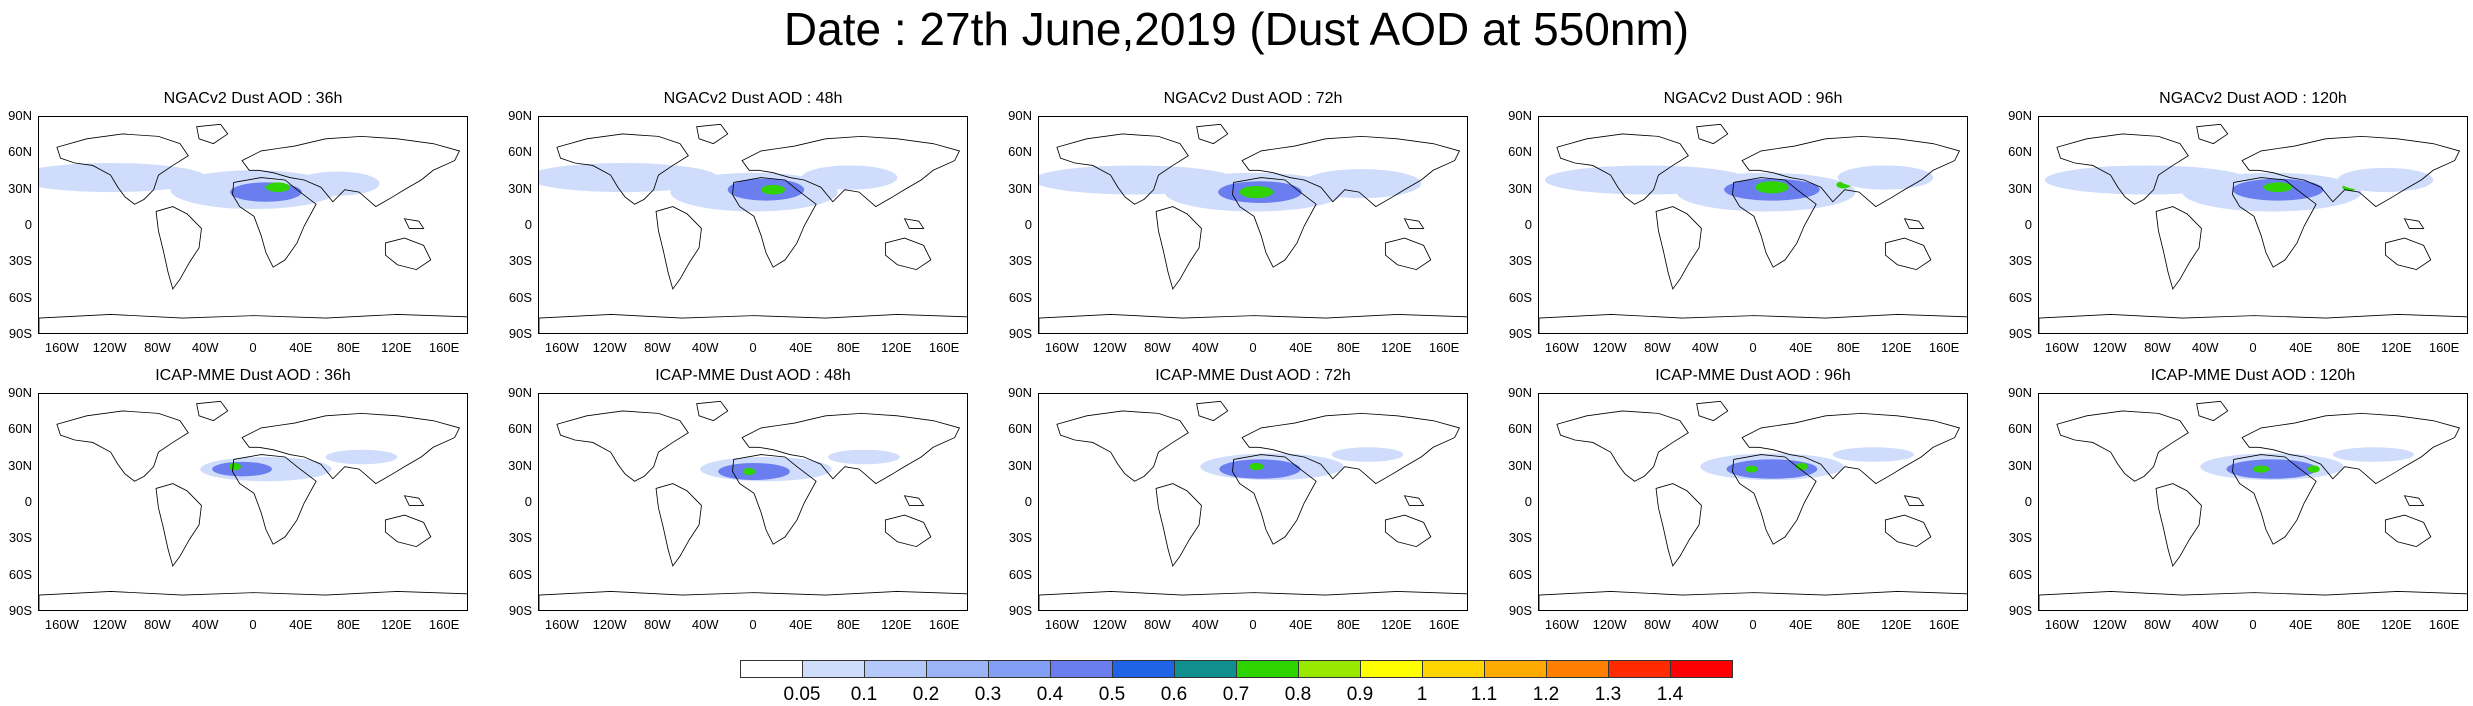  What do you see at coordinates (802, 694) in the screenshot?
I see `colorbar-label: 0.05` at bounding box center [802, 694].